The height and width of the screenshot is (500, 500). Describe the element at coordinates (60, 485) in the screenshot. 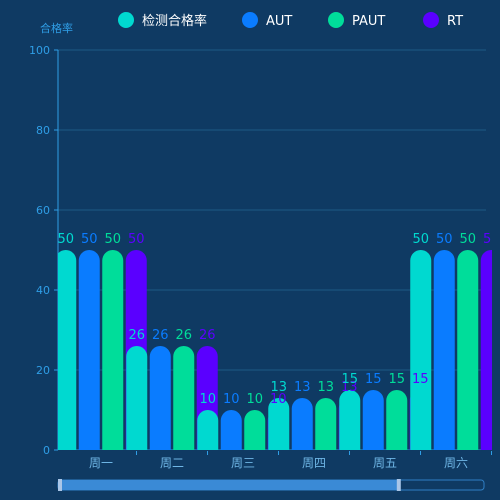

I see `zoom-handle-start` at that location.